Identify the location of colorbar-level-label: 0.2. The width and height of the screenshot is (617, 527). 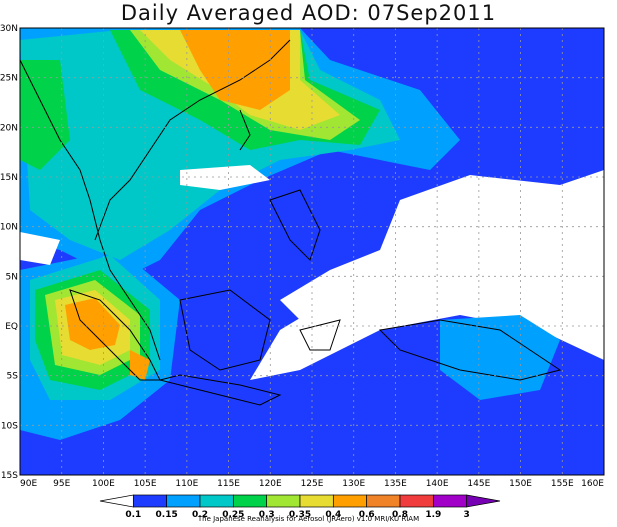
(200, 515).